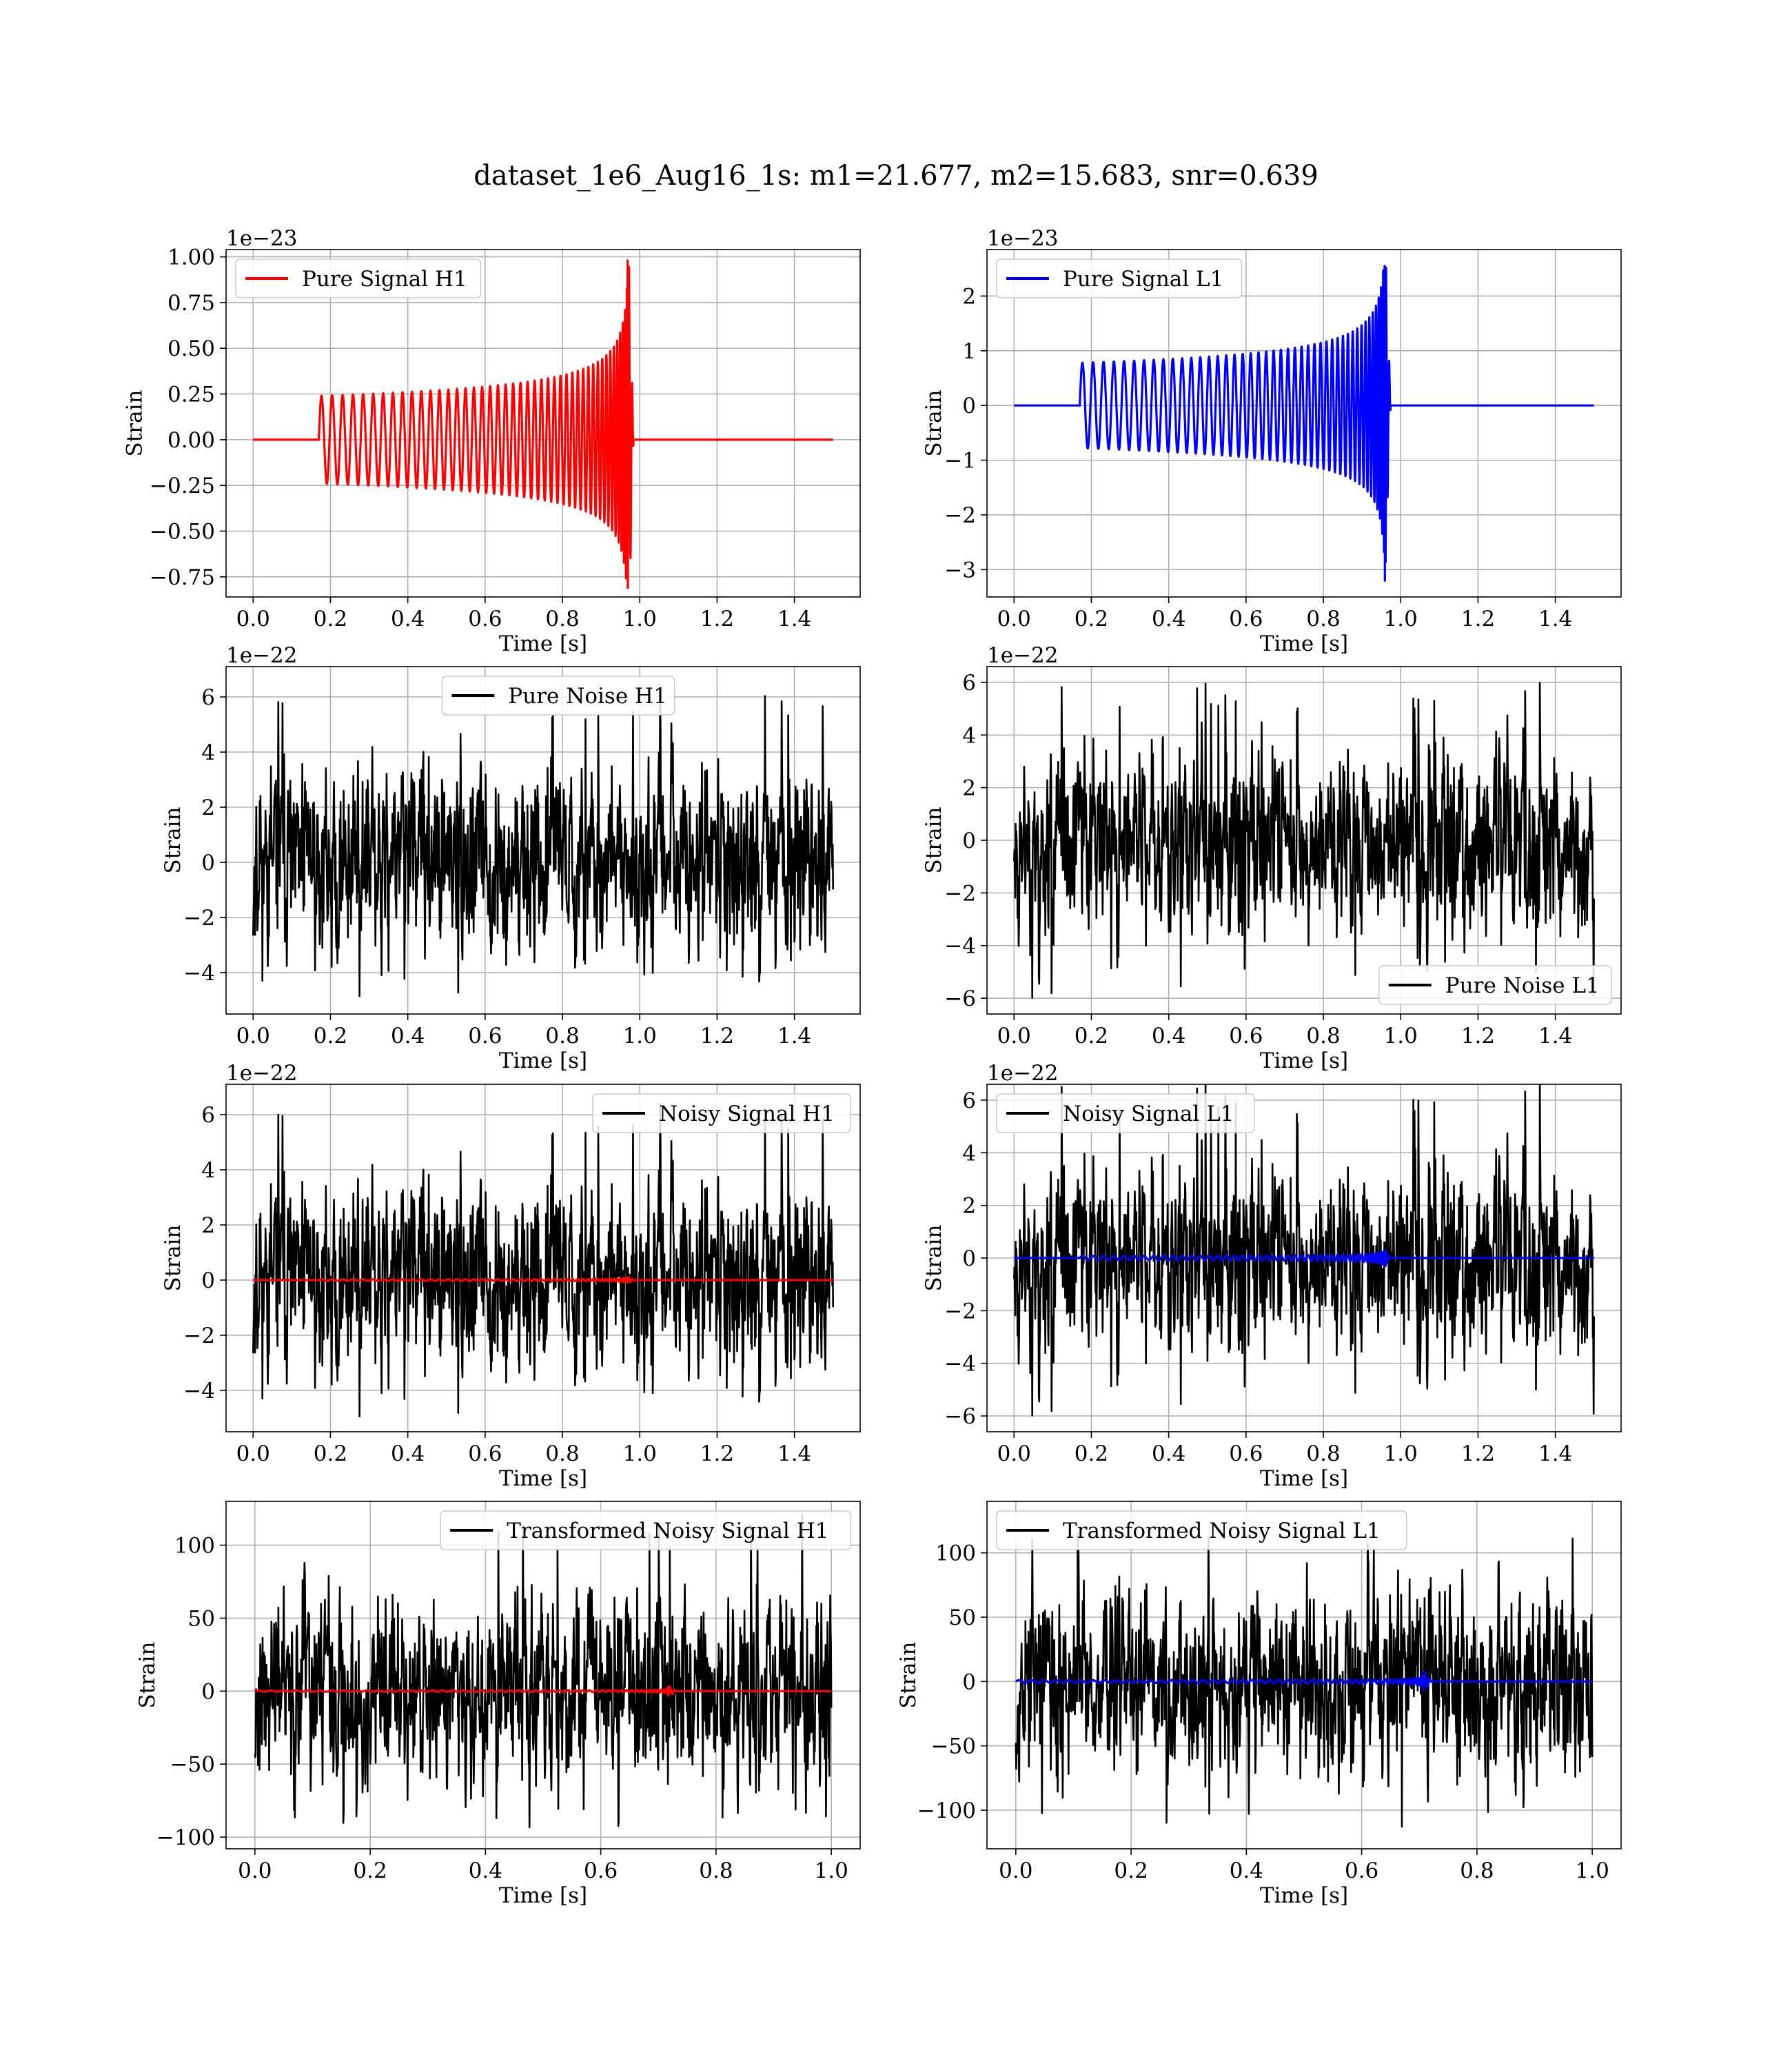 This screenshot has width=1792, height=2068. What do you see at coordinates (543, 843) in the screenshot?
I see `series-line-pure-noise-h1` at bounding box center [543, 843].